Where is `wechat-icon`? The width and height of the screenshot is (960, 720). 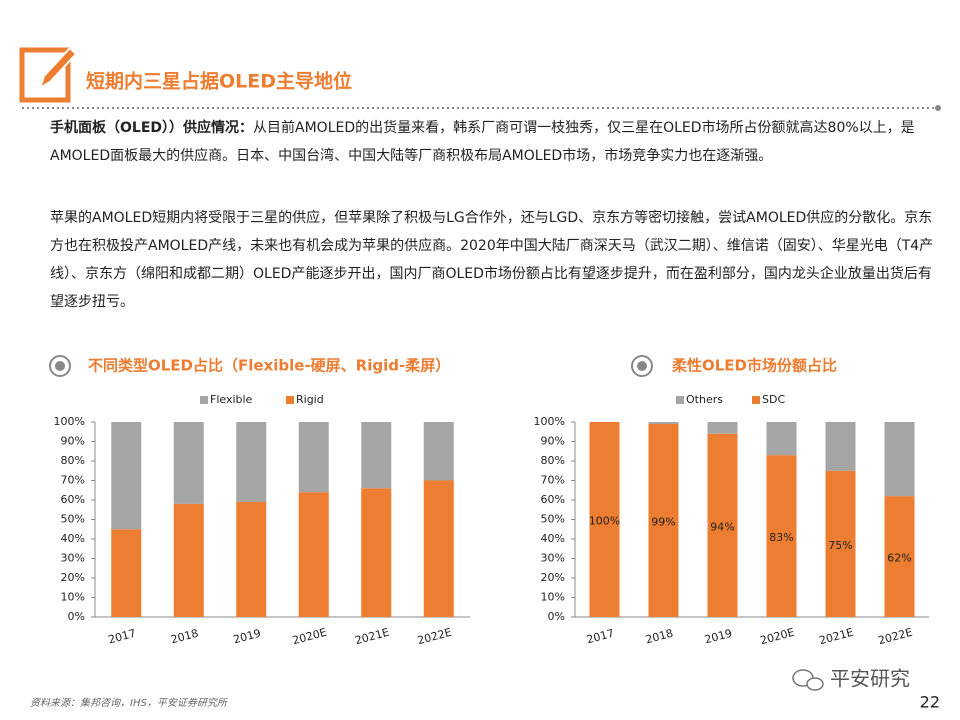
wechat-icon is located at coordinates (808, 680).